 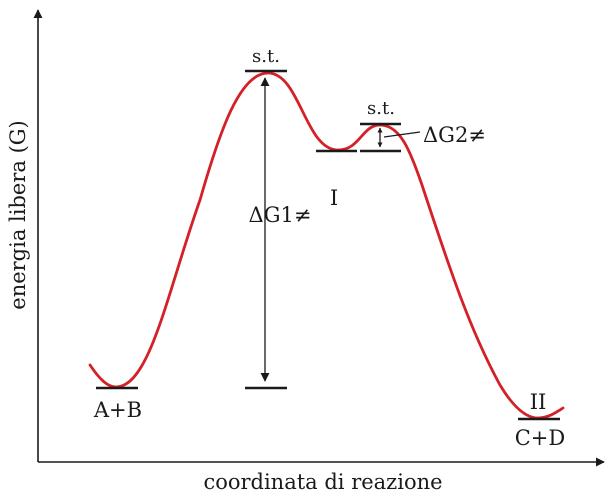 What do you see at coordinates (18, 214) in the screenshot?
I see `y-axis-label: energia libera (G)` at bounding box center [18, 214].